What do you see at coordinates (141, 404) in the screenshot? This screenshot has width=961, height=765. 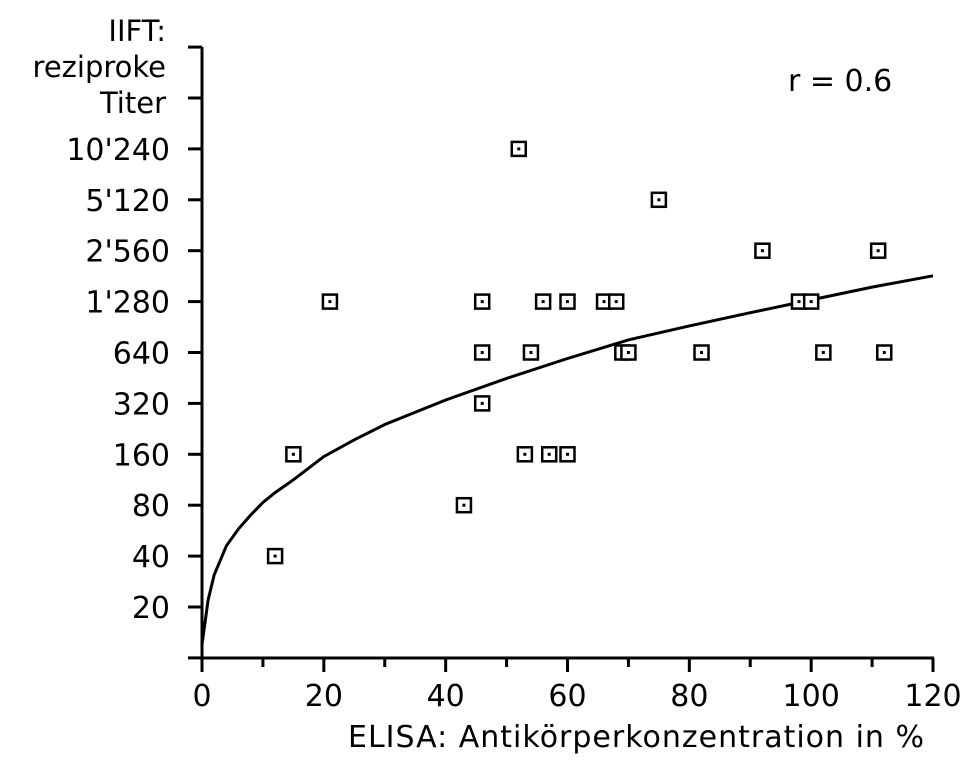 I see `y-tick-label: 320` at bounding box center [141, 404].